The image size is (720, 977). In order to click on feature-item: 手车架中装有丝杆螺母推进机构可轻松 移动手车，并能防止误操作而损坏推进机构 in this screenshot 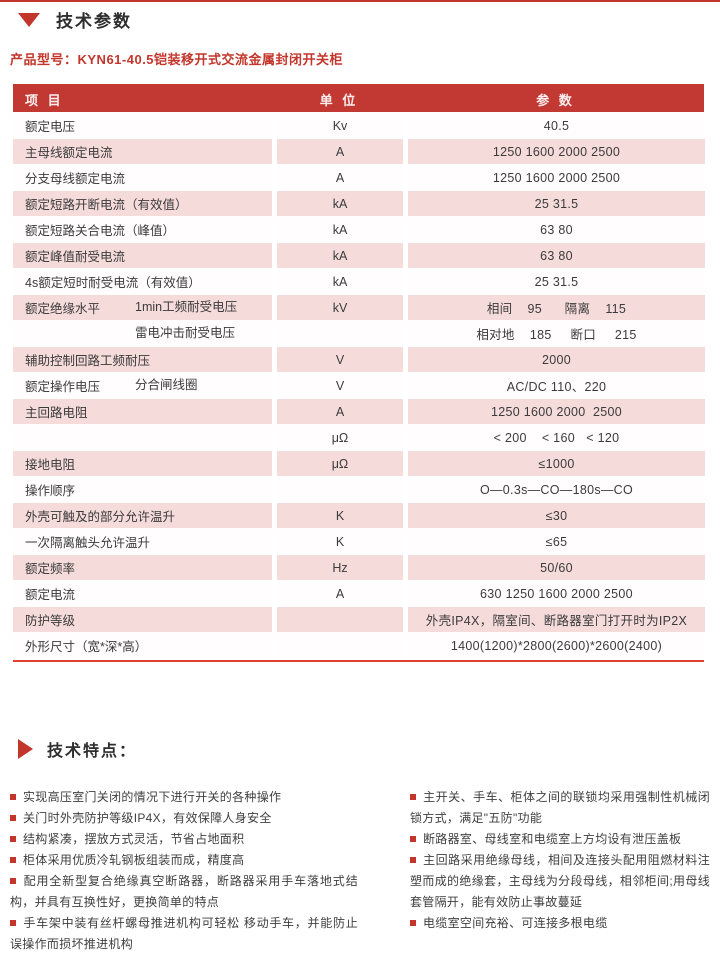, I will do `click(184, 933)`.